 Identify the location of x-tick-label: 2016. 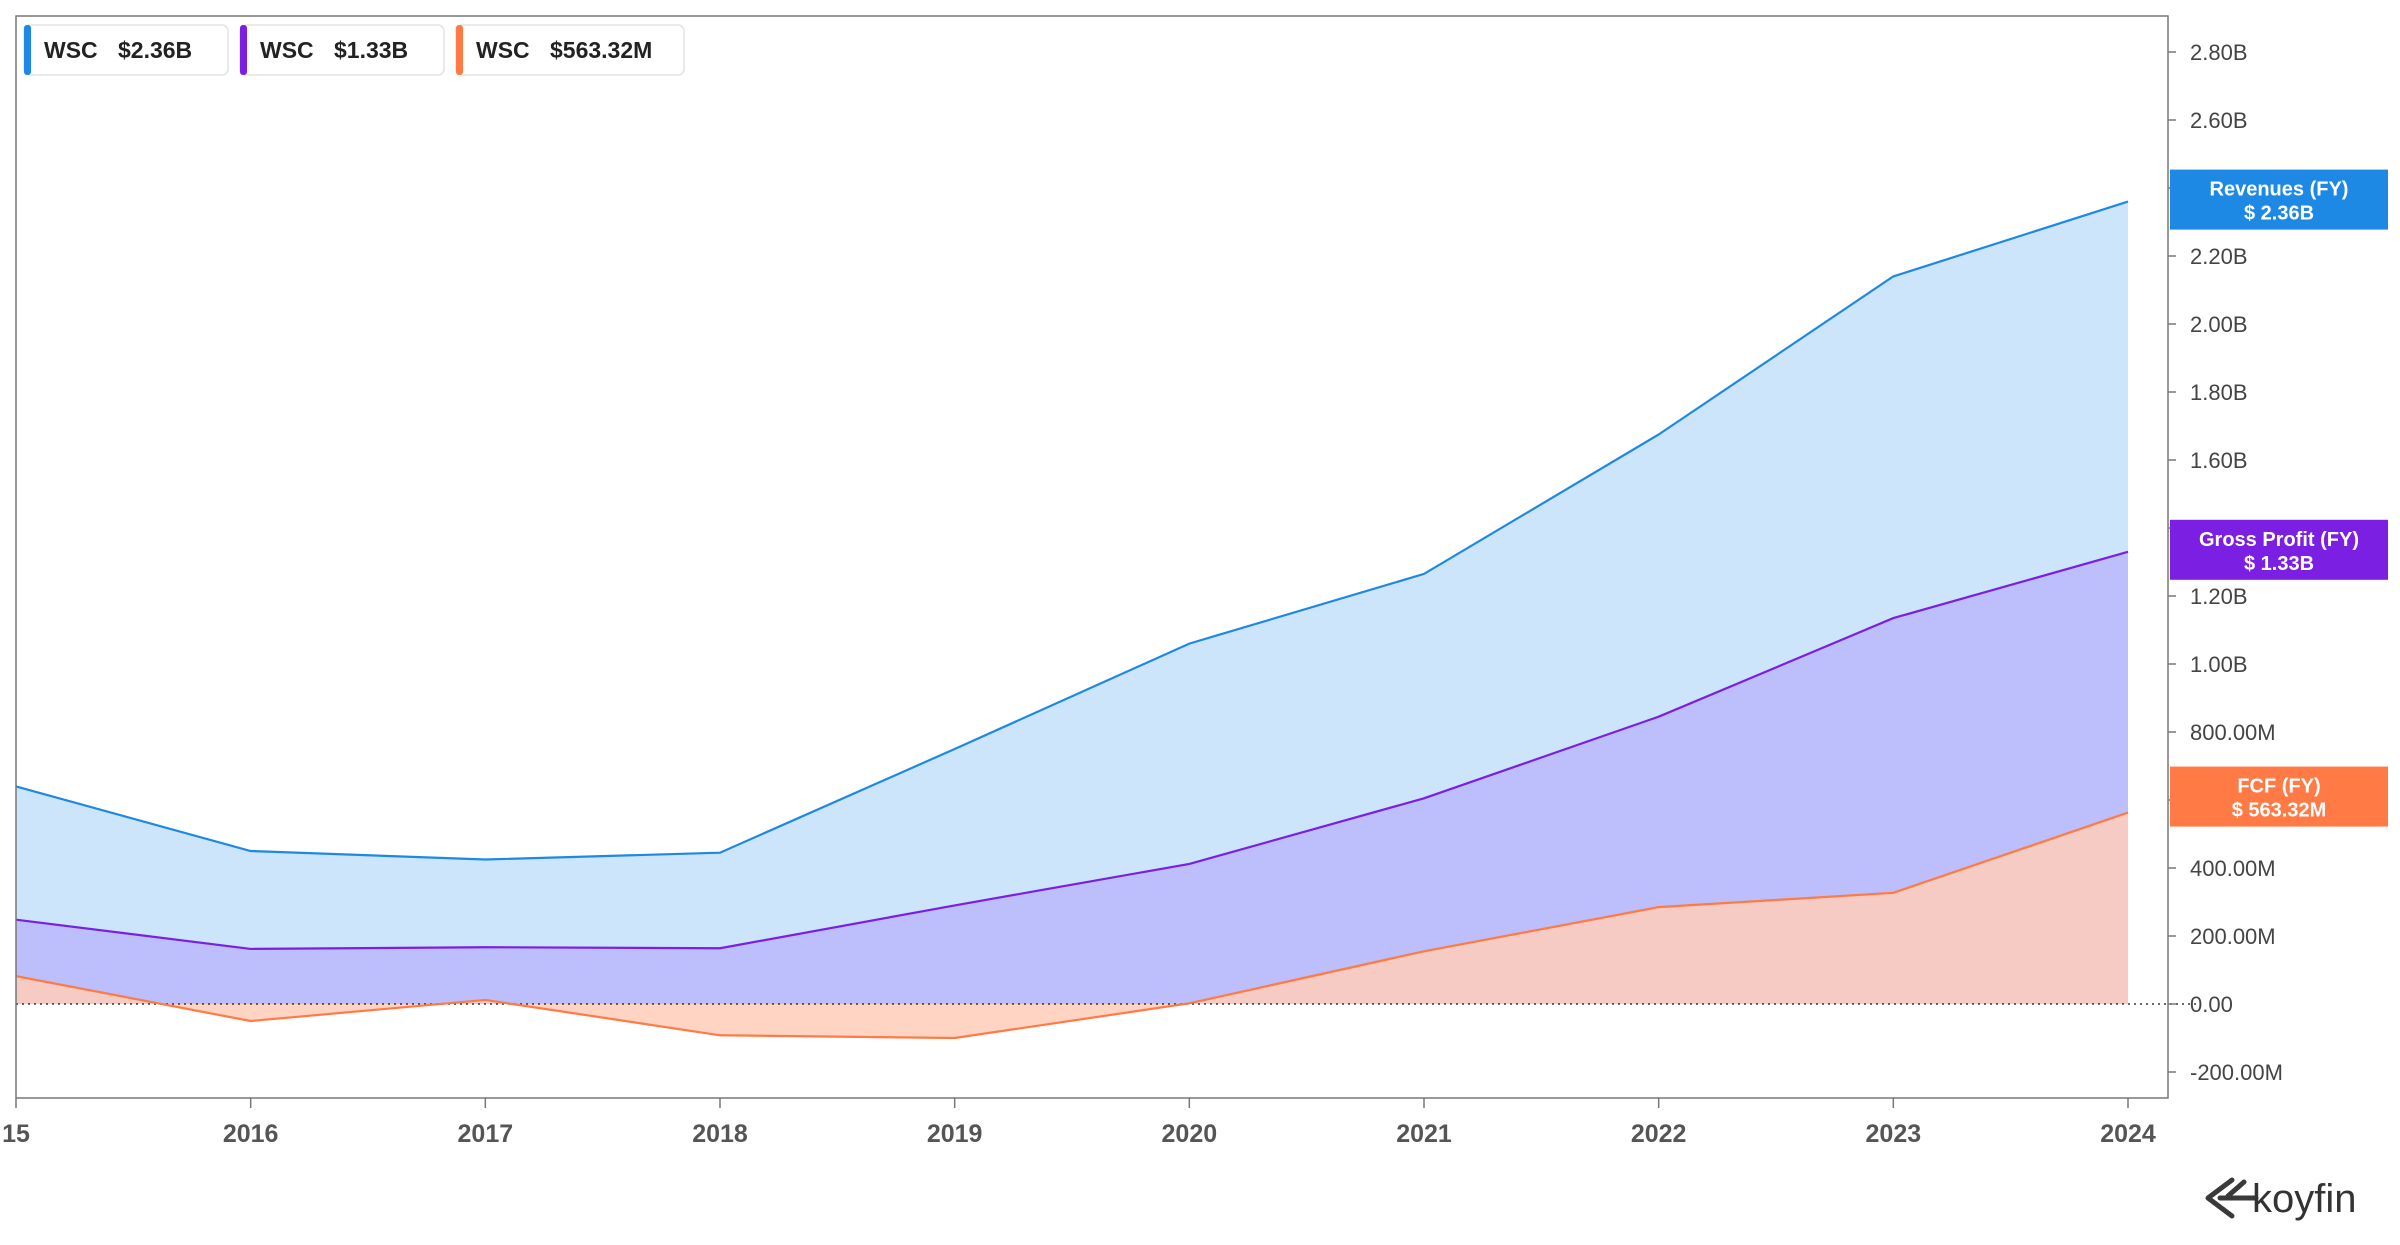
(251, 1134).